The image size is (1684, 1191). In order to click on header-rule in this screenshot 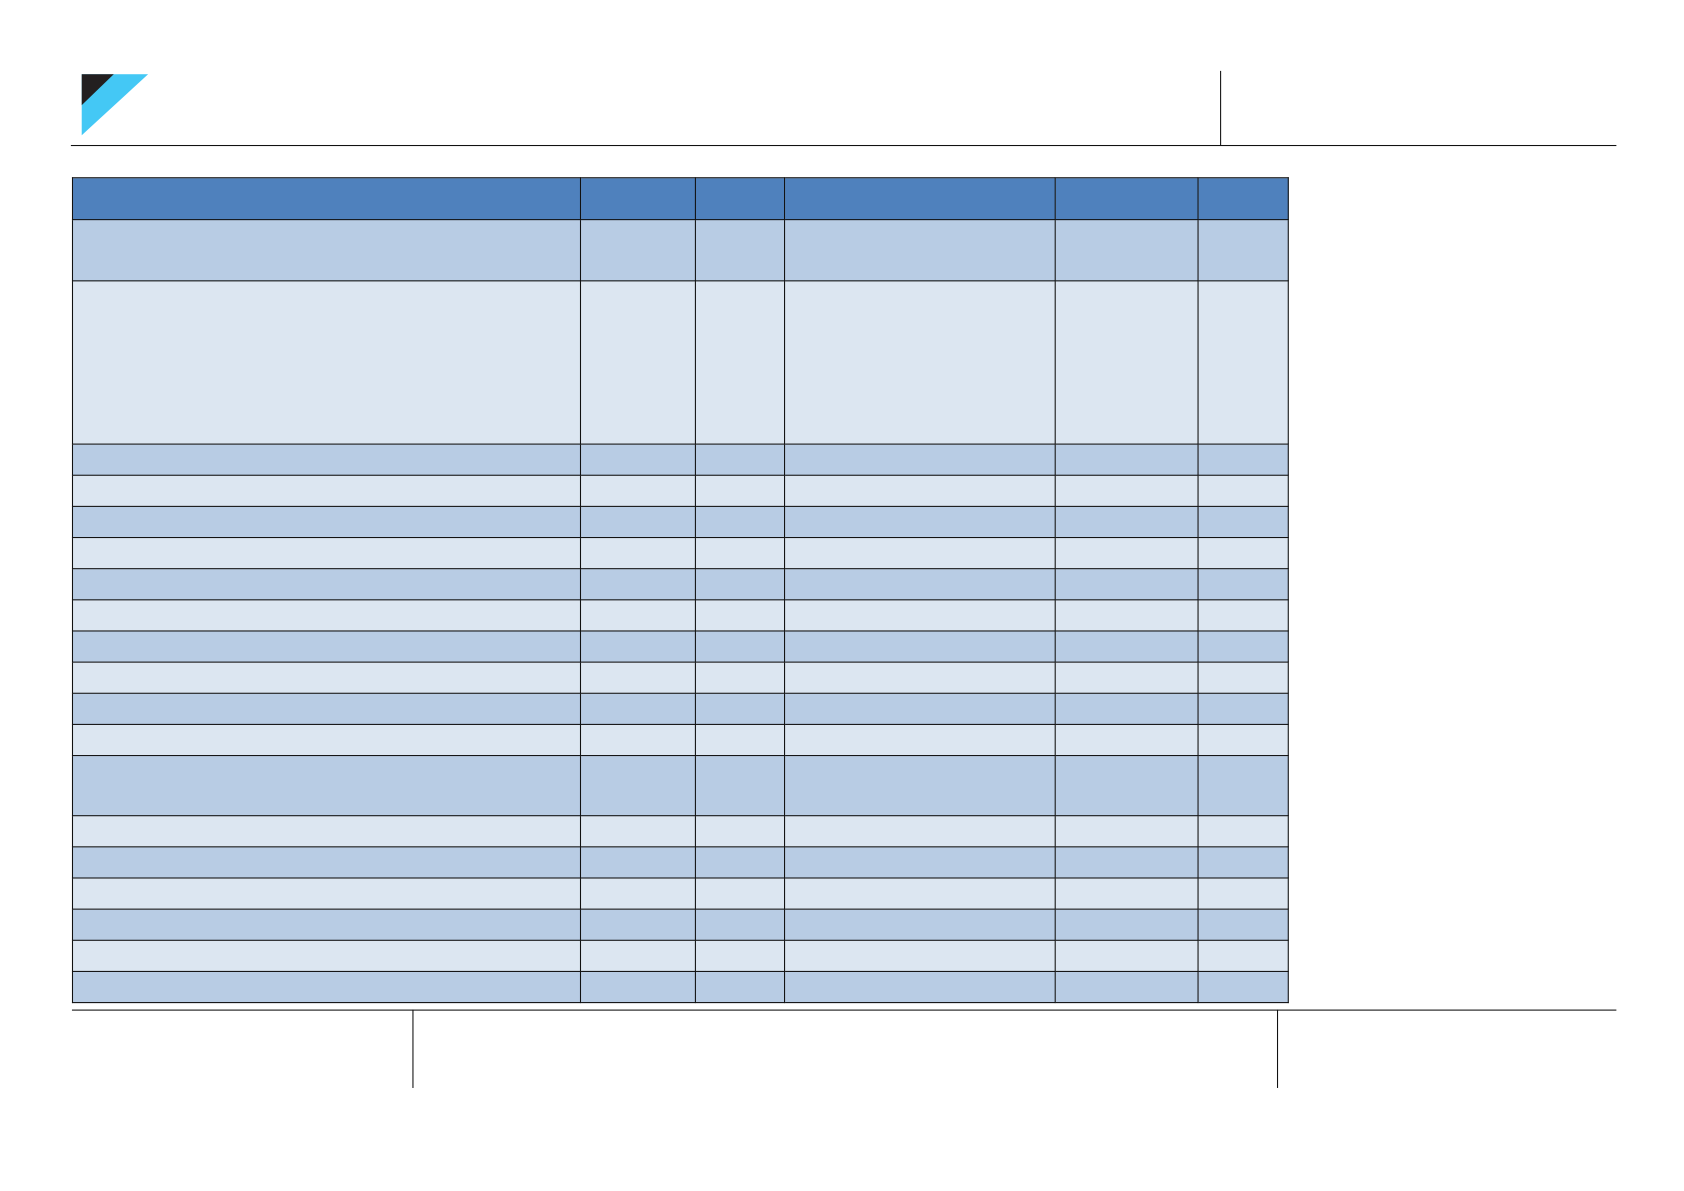, I will do `click(843, 145)`.